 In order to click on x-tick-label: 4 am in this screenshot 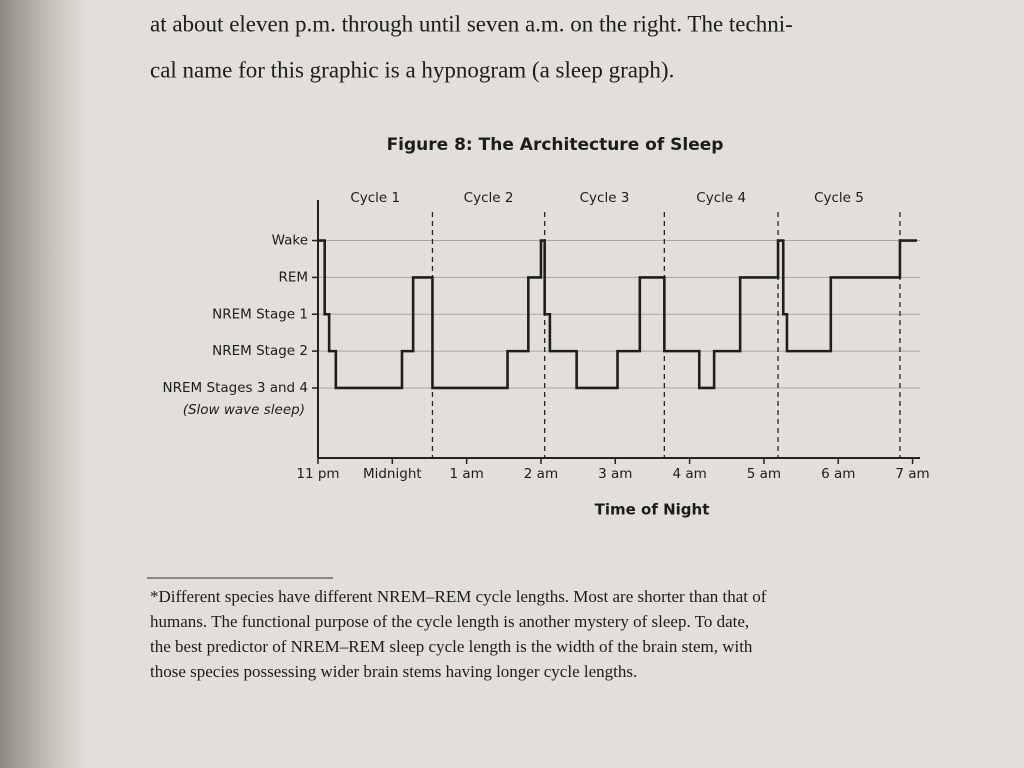, I will do `click(689, 474)`.